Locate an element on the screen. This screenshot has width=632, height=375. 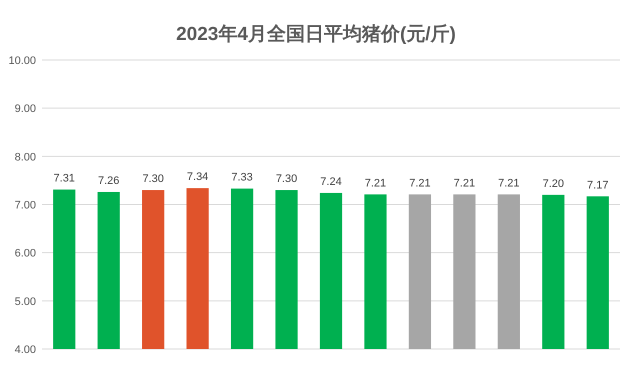
data-label: 7.31 is located at coordinates (64, 178).